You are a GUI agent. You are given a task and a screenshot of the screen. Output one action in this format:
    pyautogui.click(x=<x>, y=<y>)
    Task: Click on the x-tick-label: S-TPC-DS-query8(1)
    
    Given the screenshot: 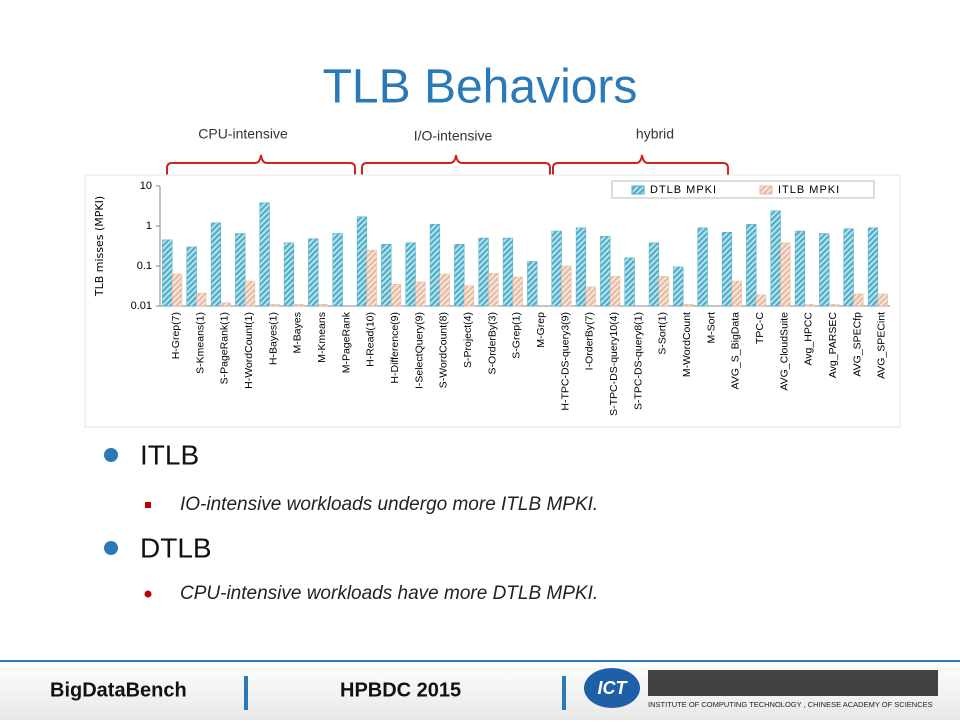 What is the action you would take?
    pyautogui.click(x=638, y=361)
    